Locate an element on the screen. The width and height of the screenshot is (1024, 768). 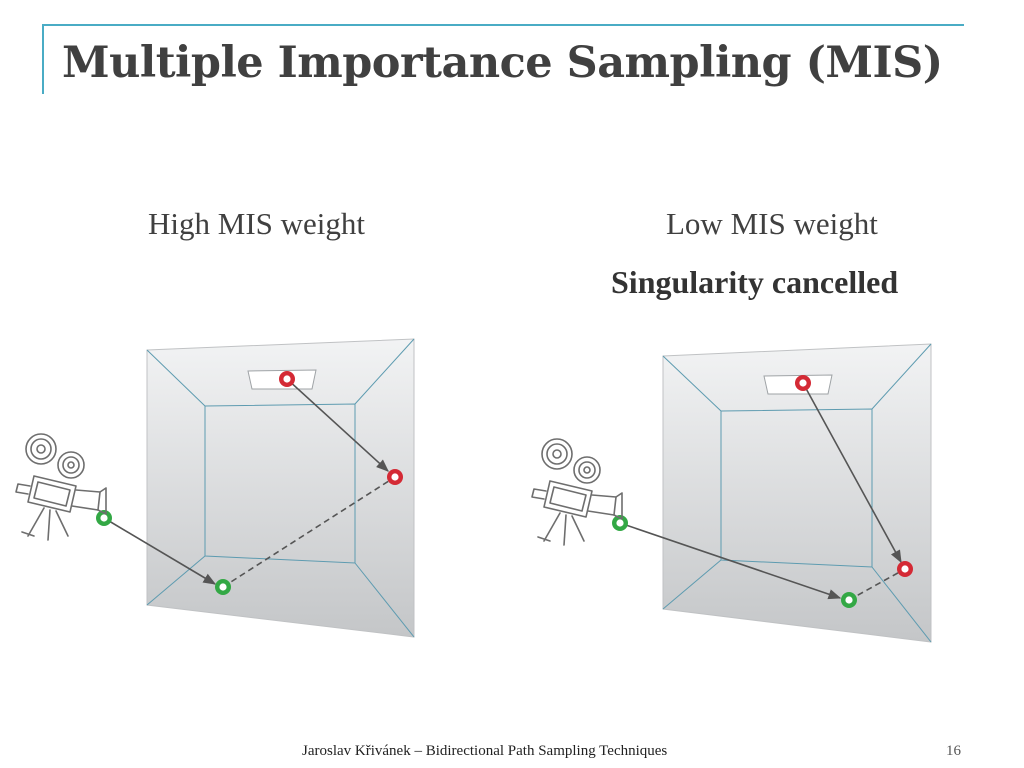
left-light-vertex is located at coordinates (287, 379).